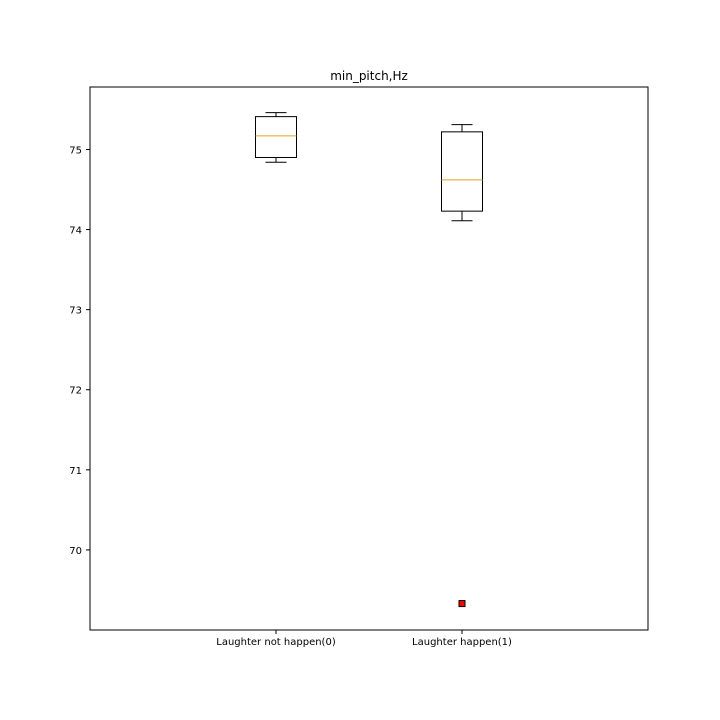 The width and height of the screenshot is (720, 720). What do you see at coordinates (75, 231) in the screenshot?
I see `y-tick-label: 74` at bounding box center [75, 231].